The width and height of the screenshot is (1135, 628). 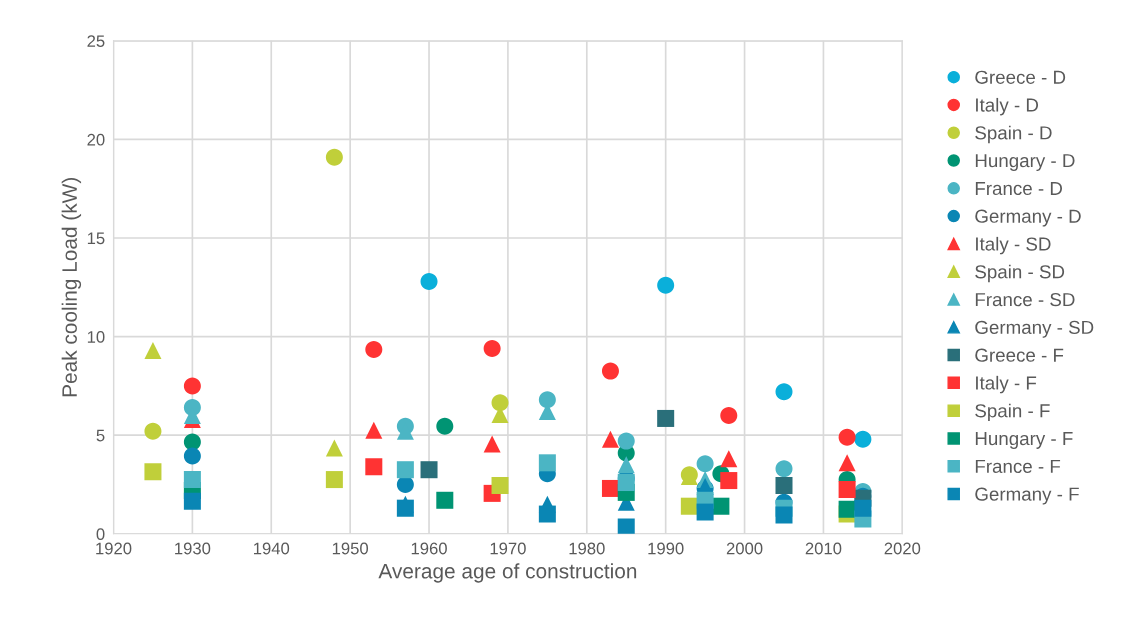 I want to click on x-axis-title: Average age of construction, so click(x=507, y=573).